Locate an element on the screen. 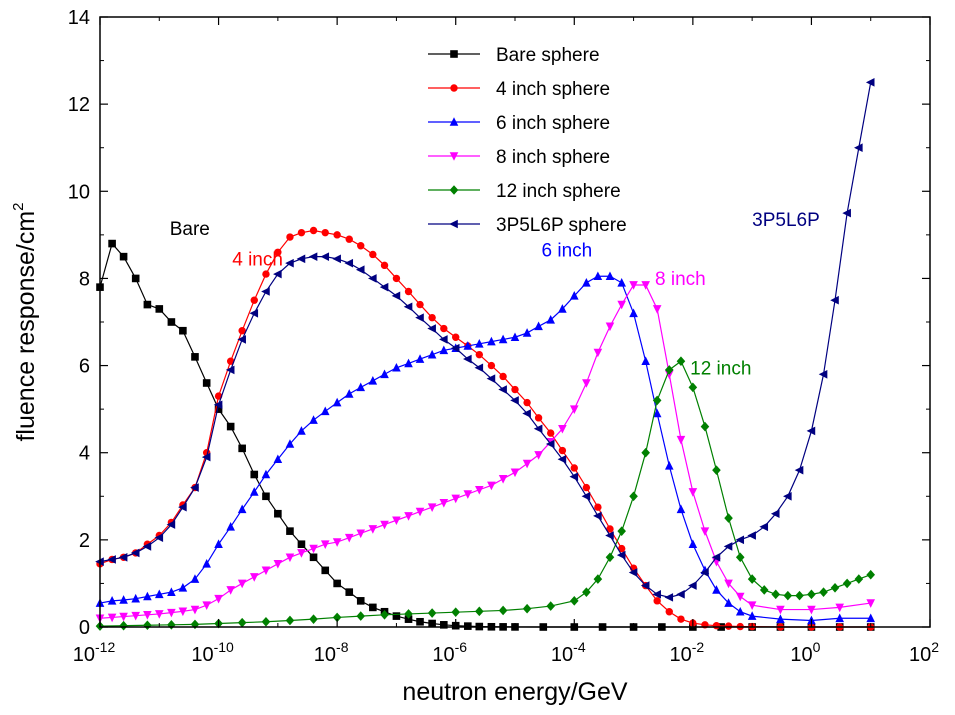 The width and height of the screenshot is (955, 715). y-tick-label: 2 is located at coordinates (84, 541).